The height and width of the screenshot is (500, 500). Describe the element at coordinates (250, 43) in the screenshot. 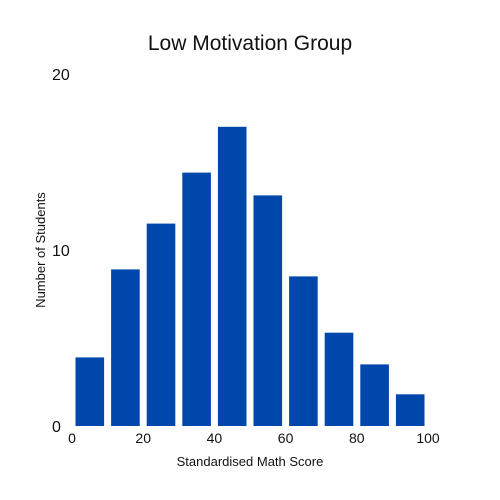

I see `chart-title: Low Motivation Group` at that location.